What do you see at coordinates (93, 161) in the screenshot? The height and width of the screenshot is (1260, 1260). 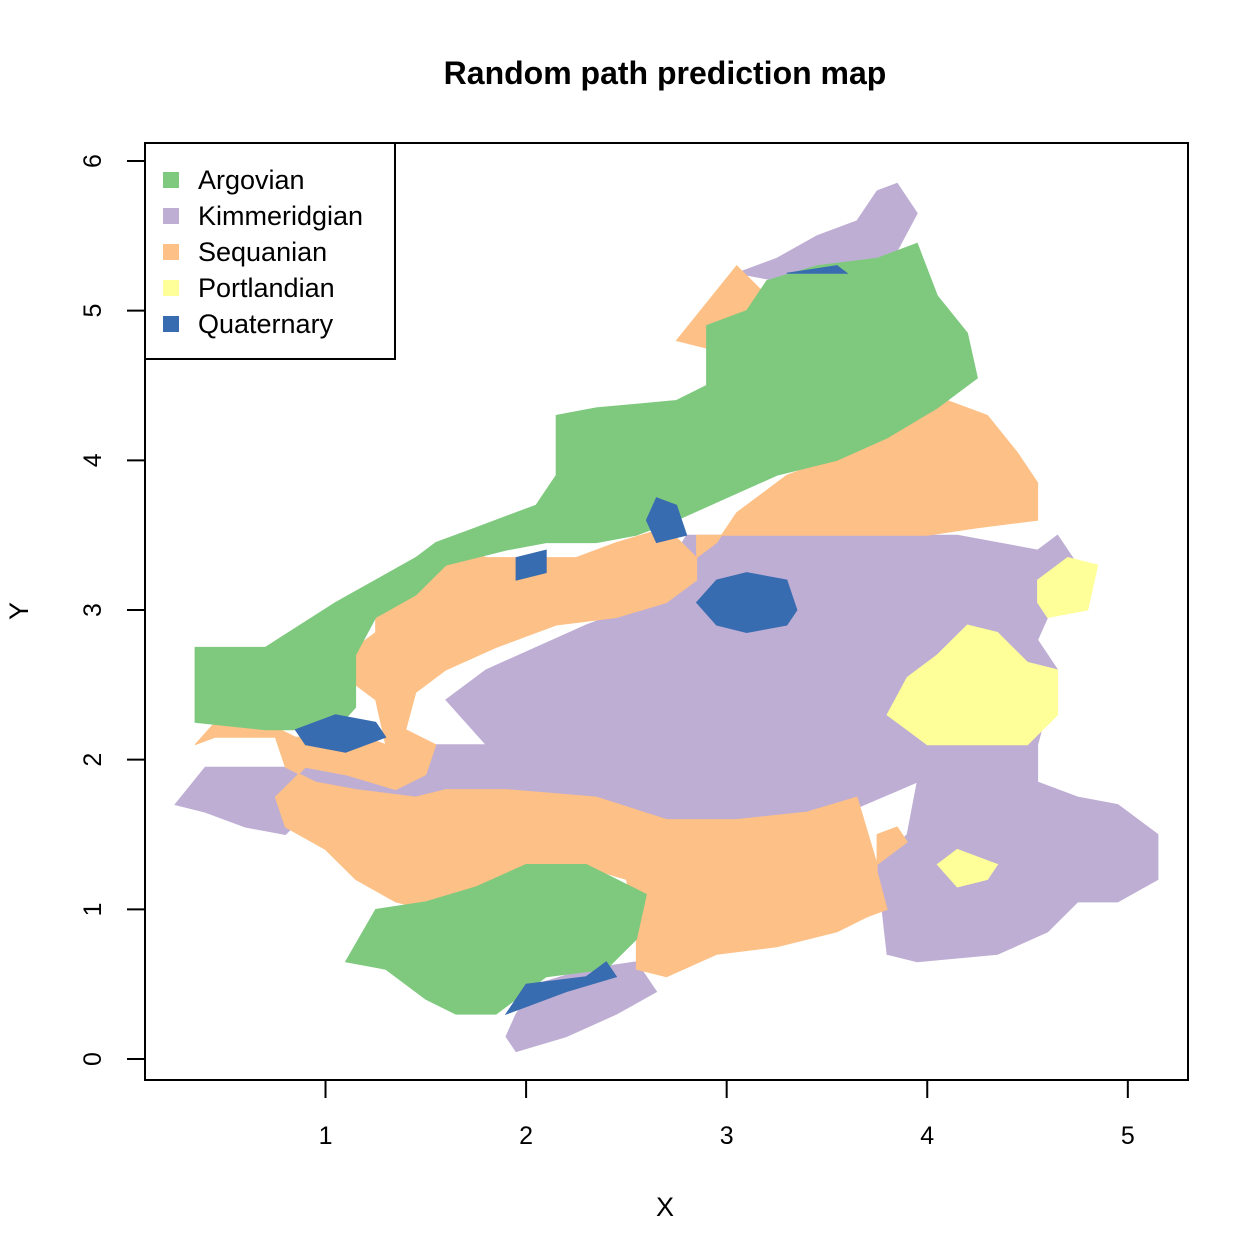 I see `y-tick-label: 6` at bounding box center [93, 161].